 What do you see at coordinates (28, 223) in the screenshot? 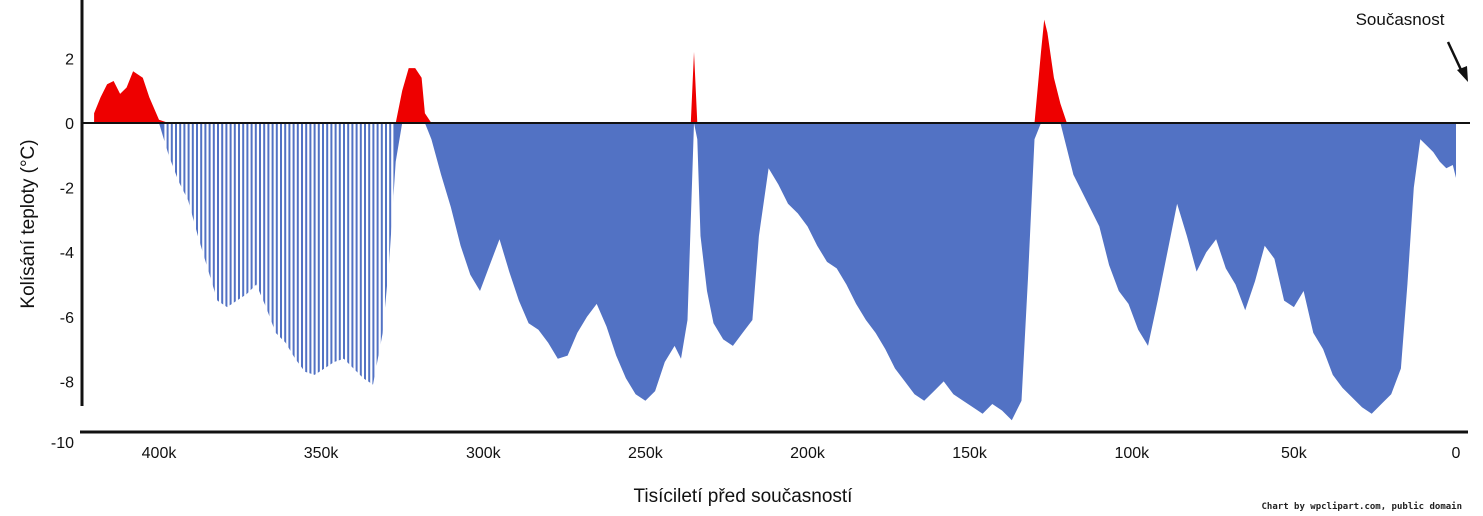
I see `y-axis-label: Kolísání teploty (°C)` at bounding box center [28, 223].